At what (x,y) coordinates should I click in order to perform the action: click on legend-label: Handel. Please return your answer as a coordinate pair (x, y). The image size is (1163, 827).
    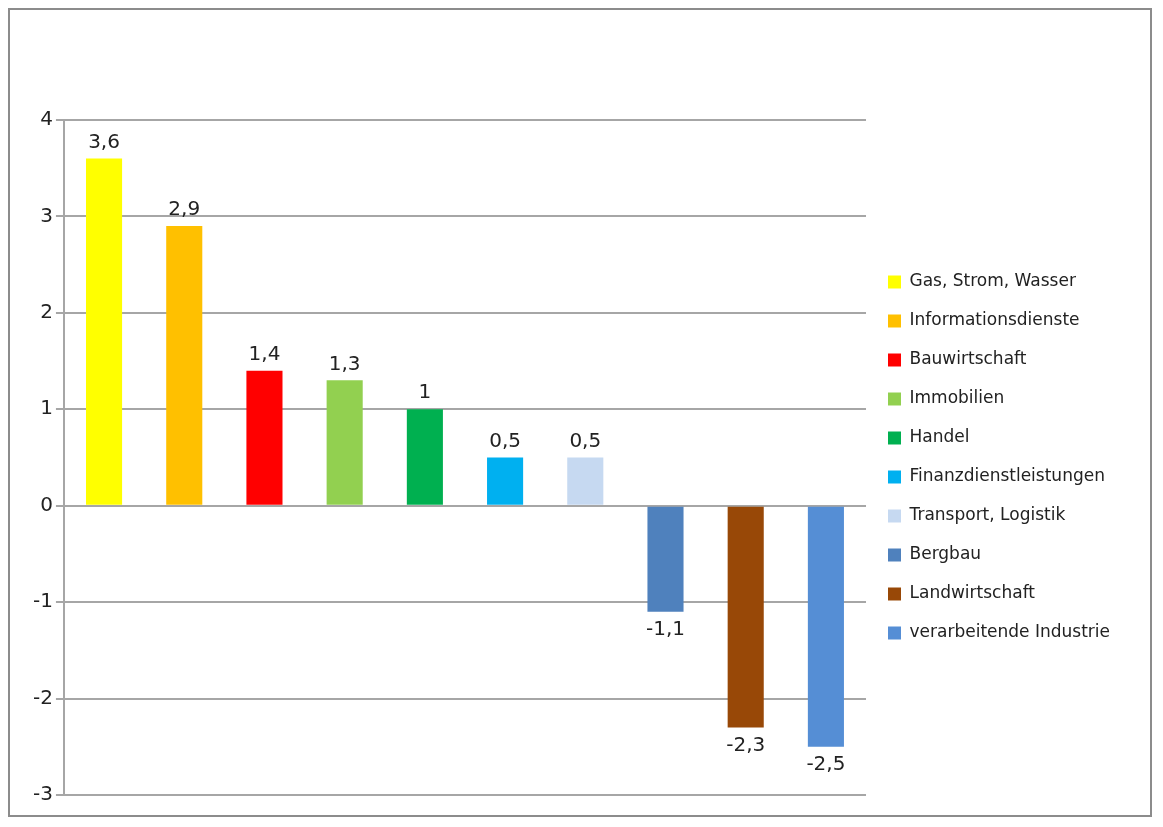
    Looking at the image, I should click on (939, 436).